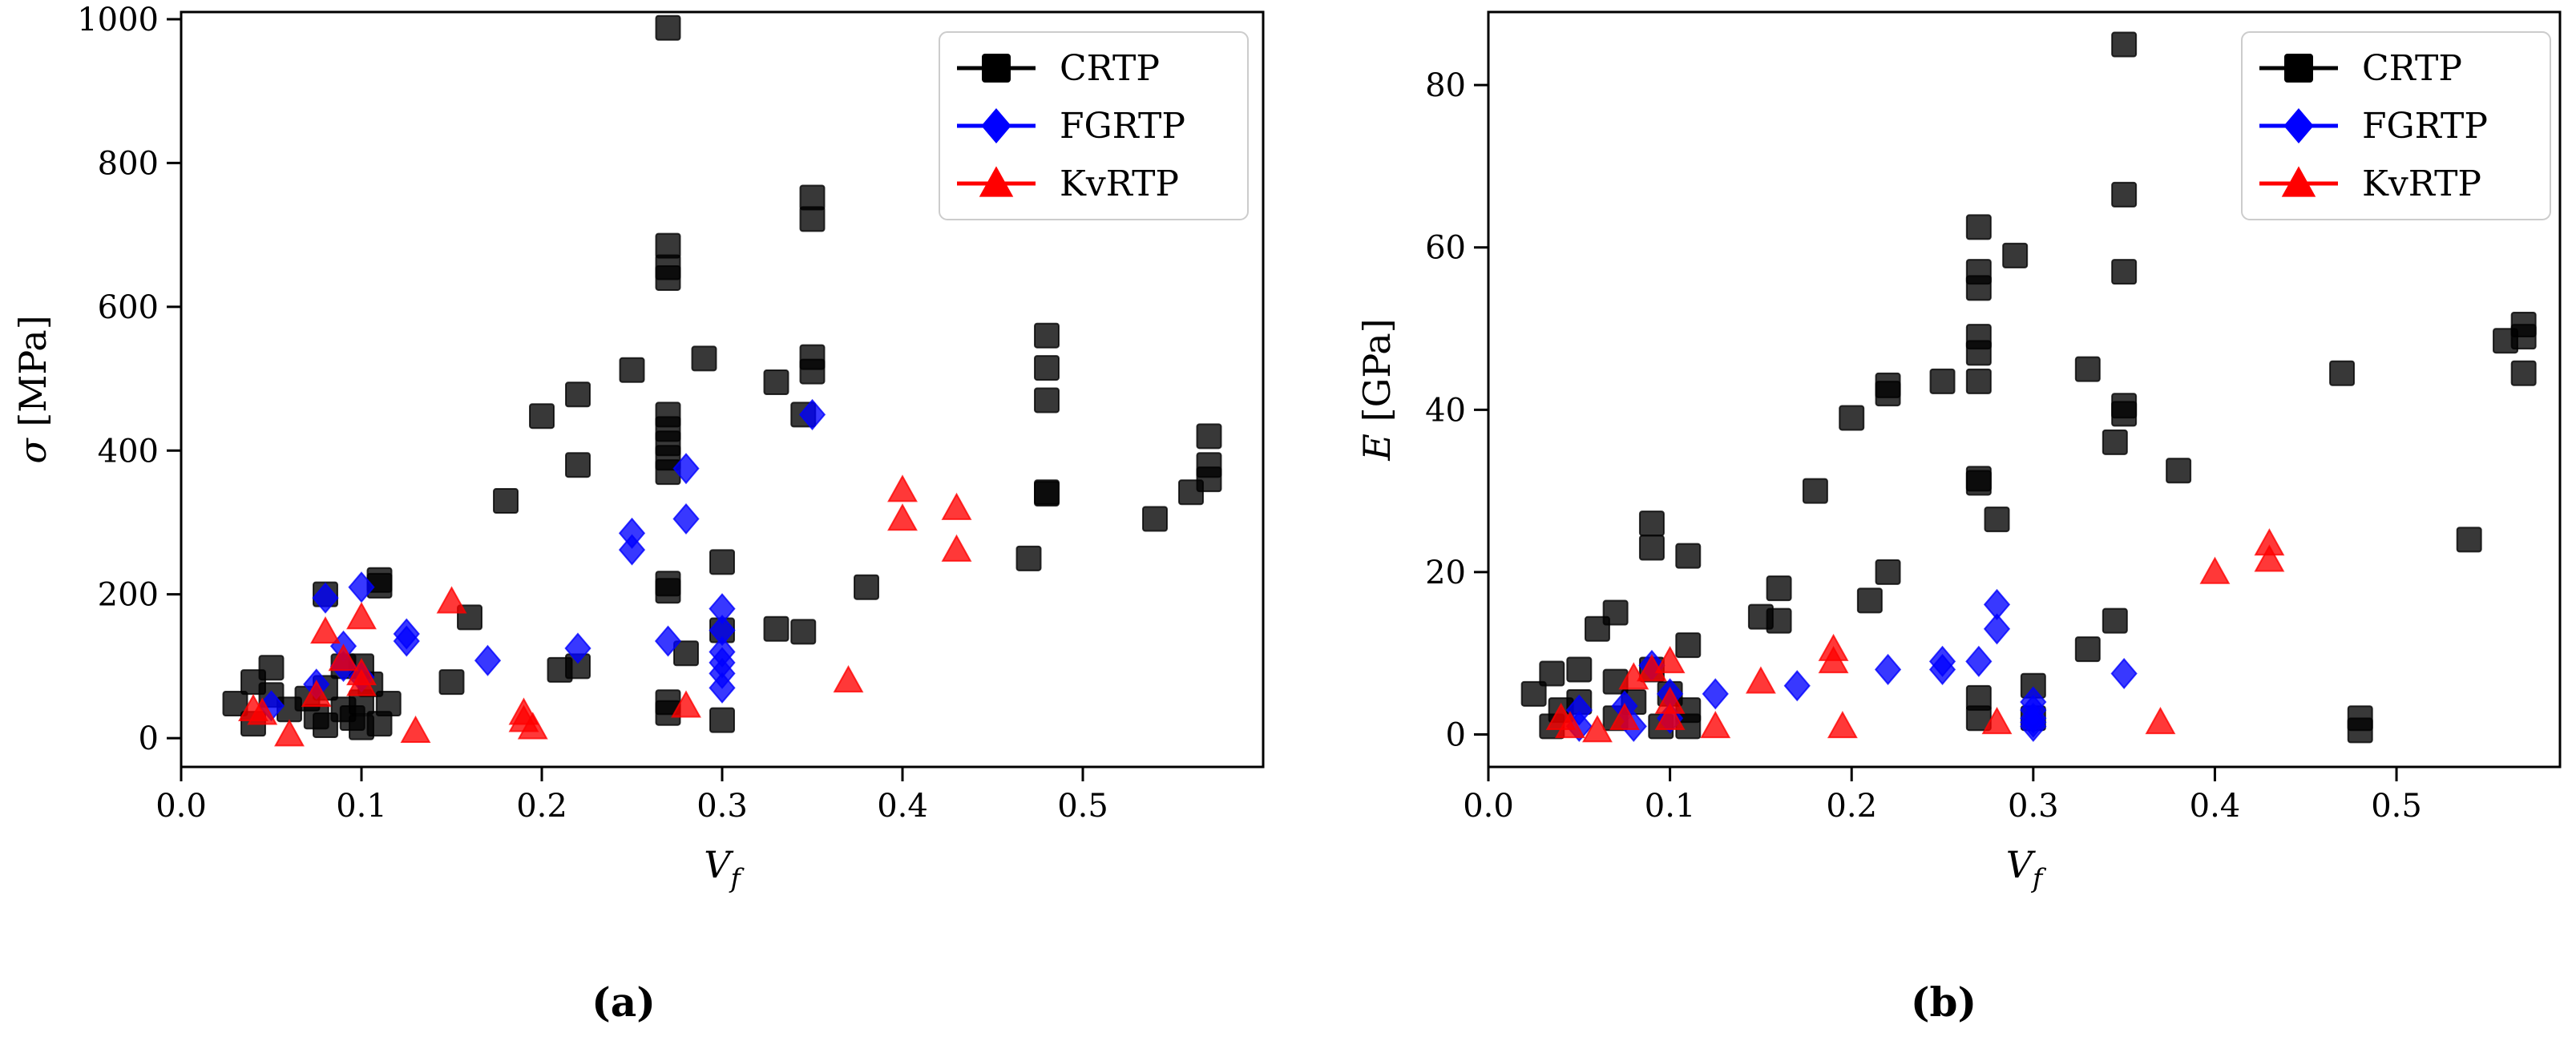 The image size is (2576, 1049). What do you see at coordinates (181, 806) in the screenshot?
I see `x-tick-label: 0.0` at bounding box center [181, 806].